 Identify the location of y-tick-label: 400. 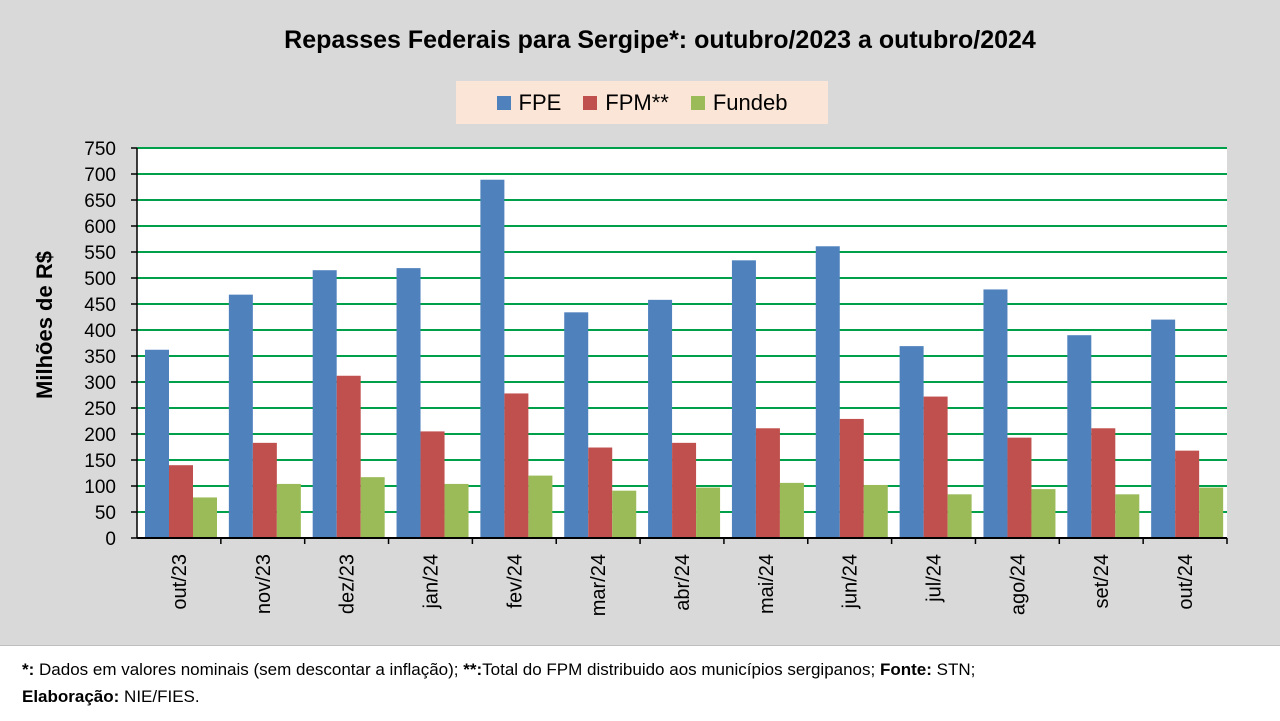
(100, 331).